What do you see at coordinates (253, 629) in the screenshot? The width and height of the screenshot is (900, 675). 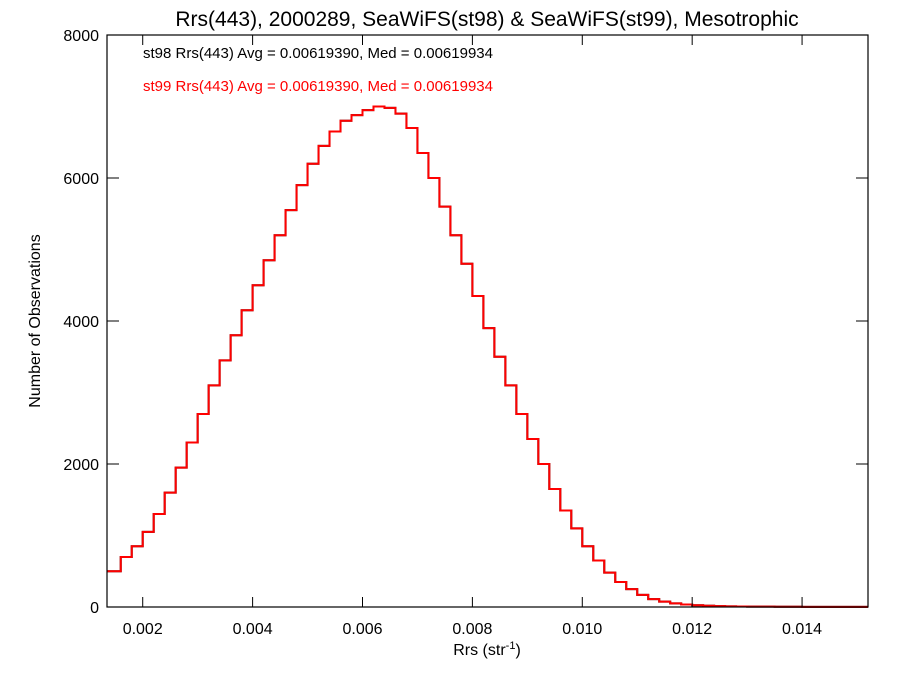 I see `x-tick-label: 0.004` at bounding box center [253, 629].